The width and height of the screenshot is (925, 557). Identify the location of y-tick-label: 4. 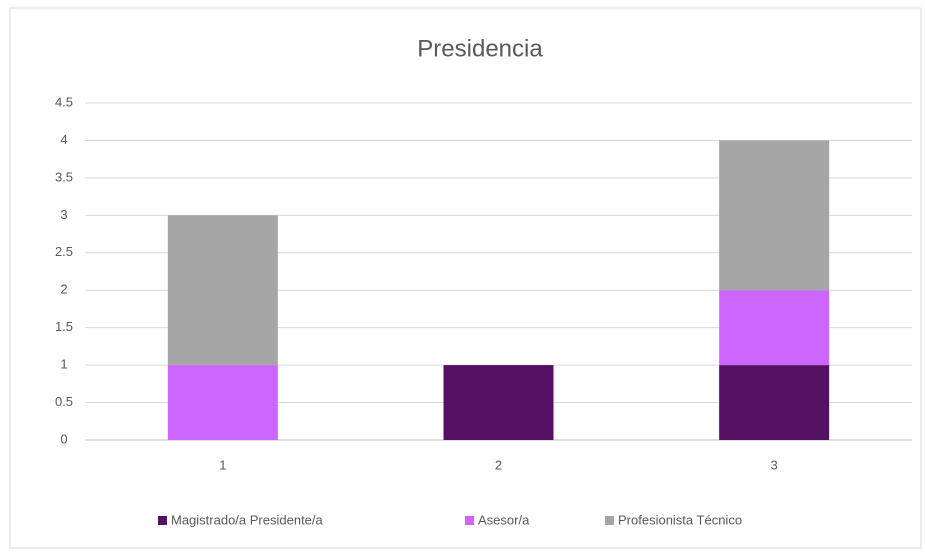
(63, 139).